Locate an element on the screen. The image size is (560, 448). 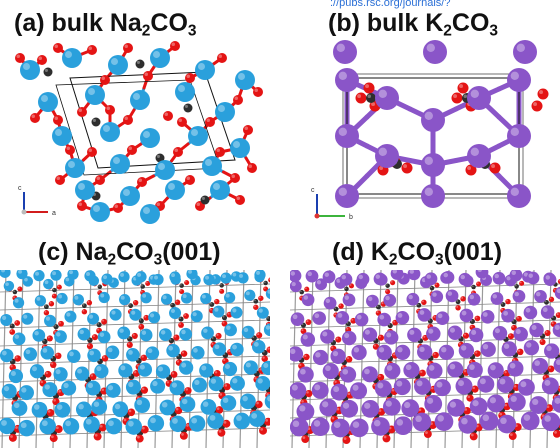
panel-b-oxygen-atom-highlight is located at coordinates (381, 168).